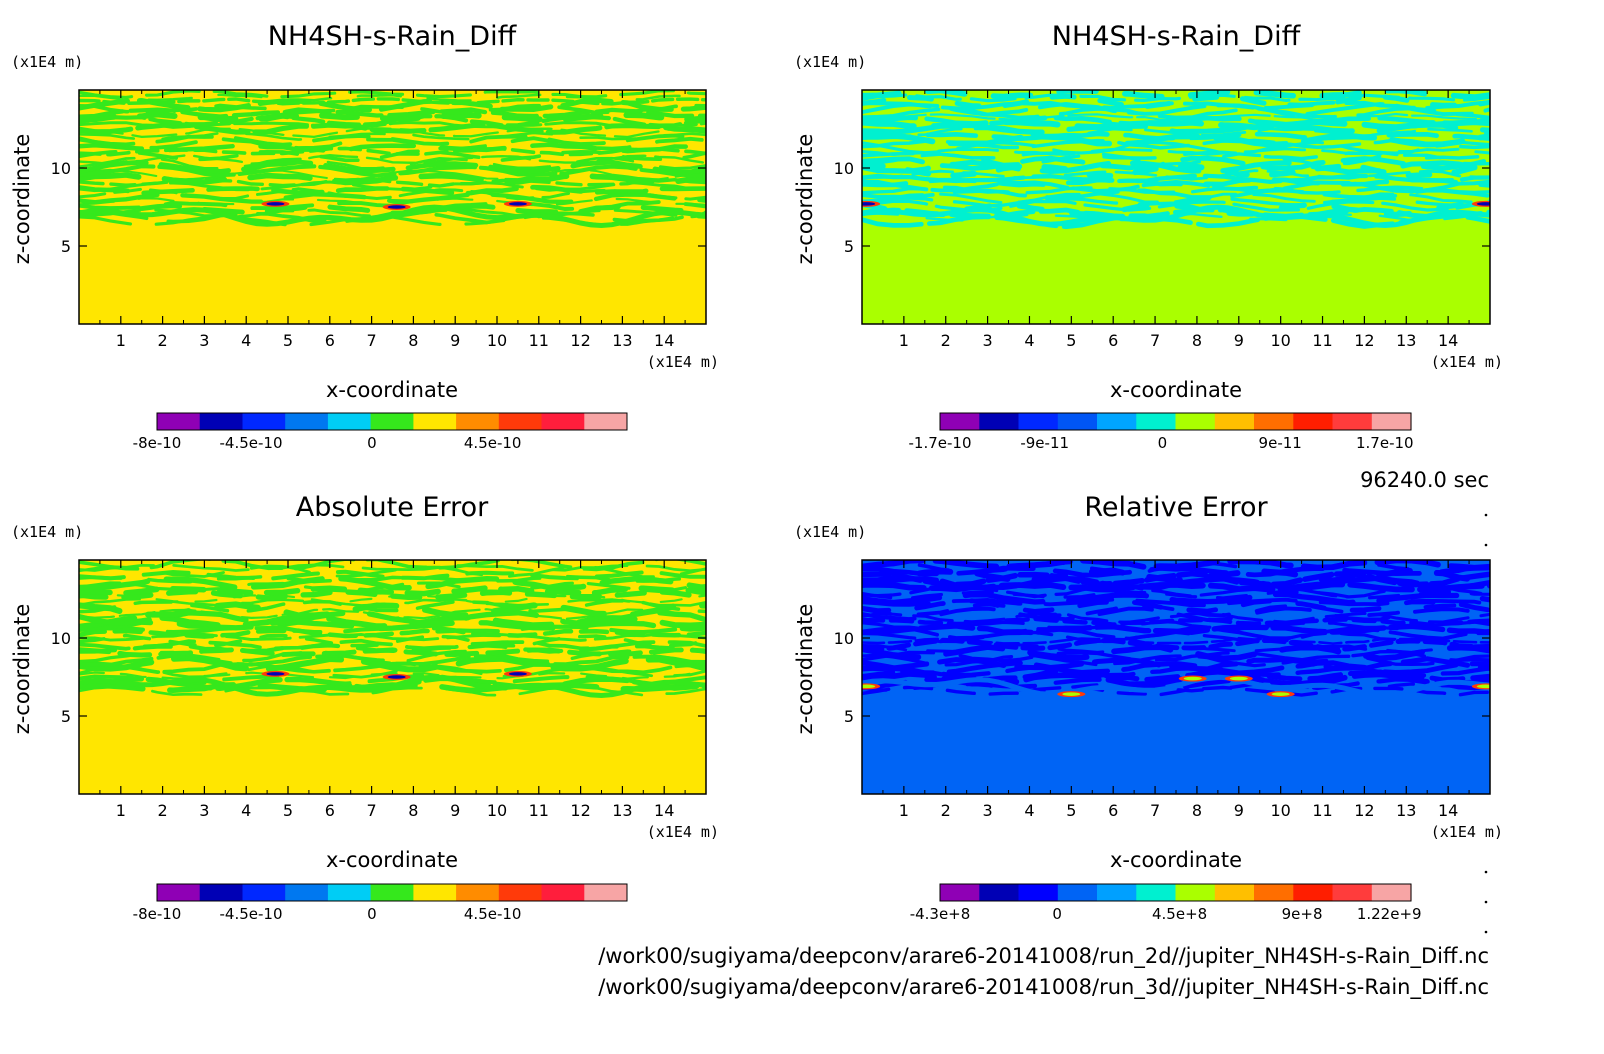 The image size is (1604, 1054). I want to click on x-tick-label: 12, so click(1364, 810).